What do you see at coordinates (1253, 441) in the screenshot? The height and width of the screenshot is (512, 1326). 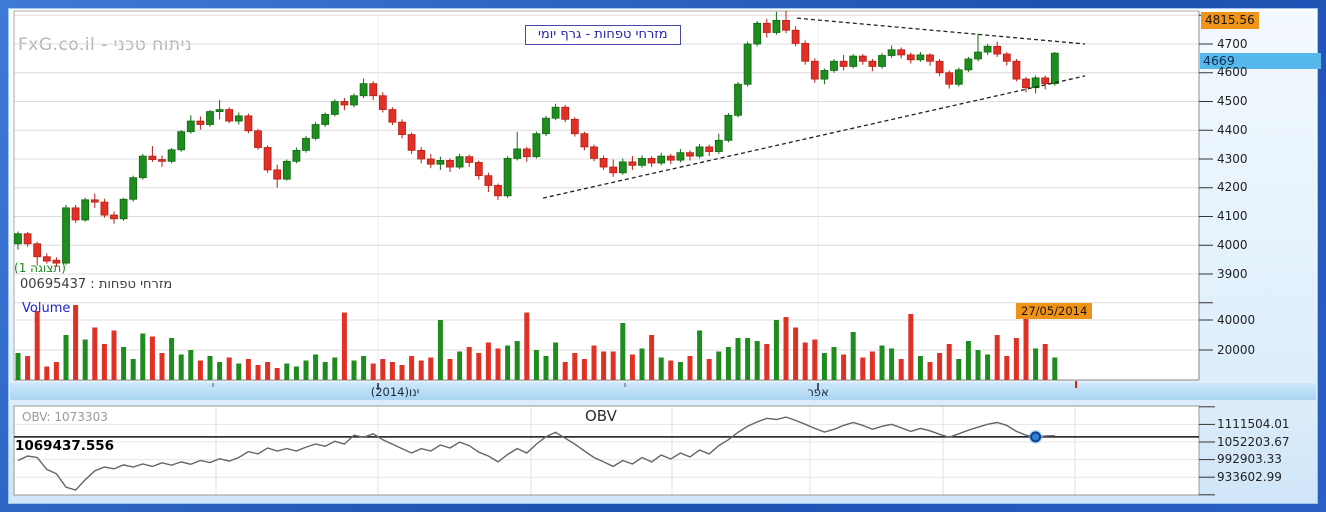 I see `obv-axis-tick-label: 1052203.67` at bounding box center [1253, 441].